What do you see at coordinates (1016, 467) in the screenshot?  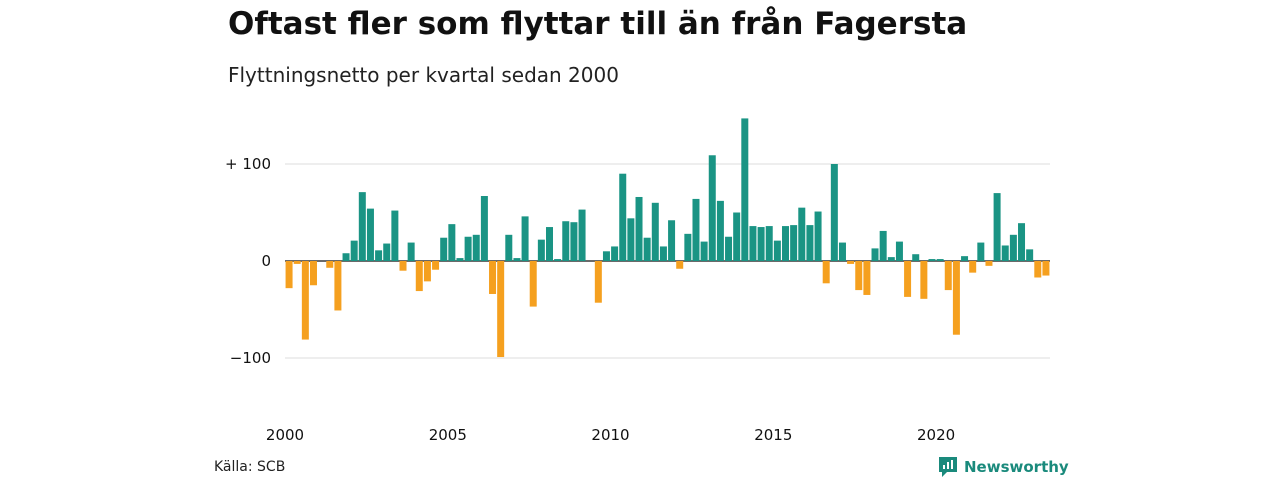 I see `brand-name: Newsworthy` at bounding box center [1016, 467].